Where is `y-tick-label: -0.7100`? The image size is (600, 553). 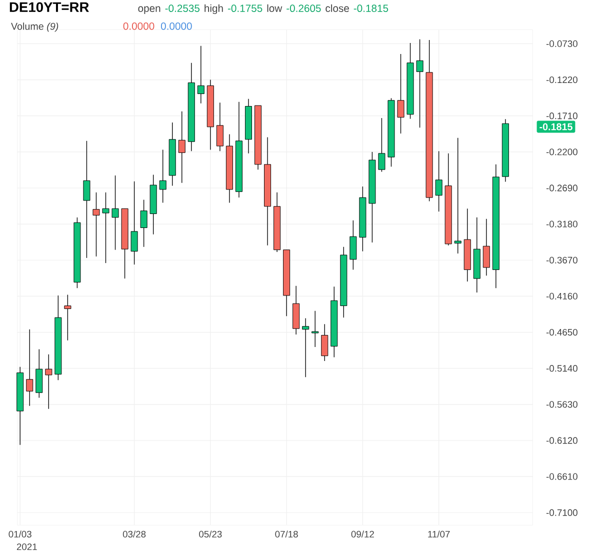
y-tick-label: -0.7100 is located at coordinates (562, 512).